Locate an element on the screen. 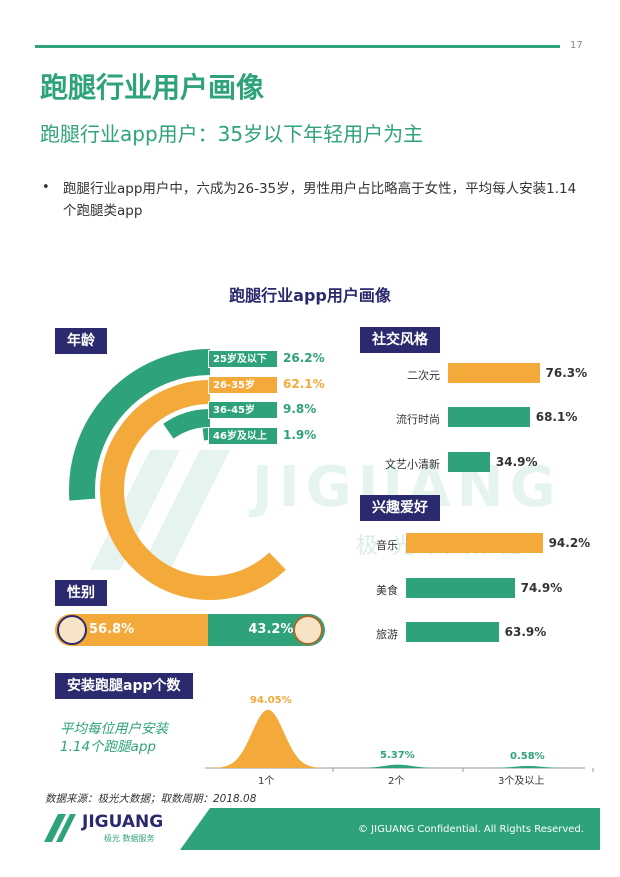  social-category-label: 流行时尚 is located at coordinates (418, 419).